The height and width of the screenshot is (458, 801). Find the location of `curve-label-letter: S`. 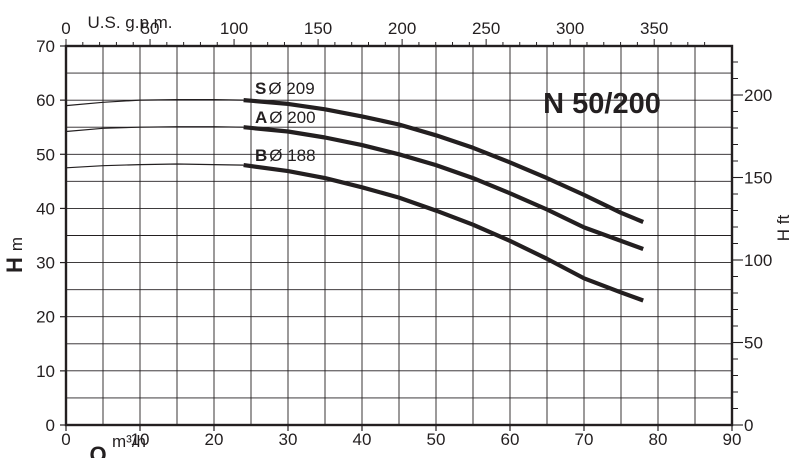

curve-label-letter: S is located at coordinates (260, 88).